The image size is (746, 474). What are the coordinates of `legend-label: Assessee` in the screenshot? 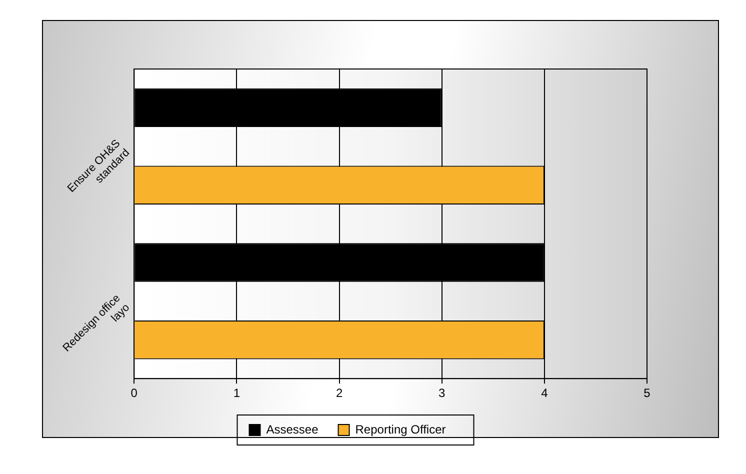 It's located at (292, 429).